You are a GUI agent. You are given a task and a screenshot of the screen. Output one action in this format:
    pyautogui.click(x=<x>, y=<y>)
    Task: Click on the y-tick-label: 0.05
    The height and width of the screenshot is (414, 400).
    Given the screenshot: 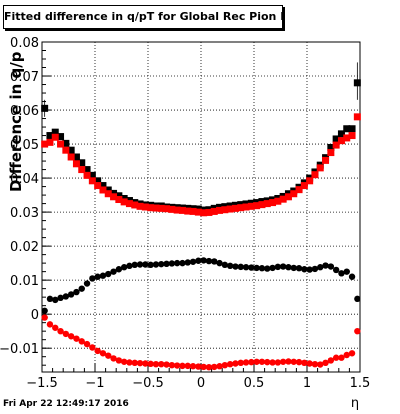 What is the action you would take?
    pyautogui.click(x=24, y=145)
    